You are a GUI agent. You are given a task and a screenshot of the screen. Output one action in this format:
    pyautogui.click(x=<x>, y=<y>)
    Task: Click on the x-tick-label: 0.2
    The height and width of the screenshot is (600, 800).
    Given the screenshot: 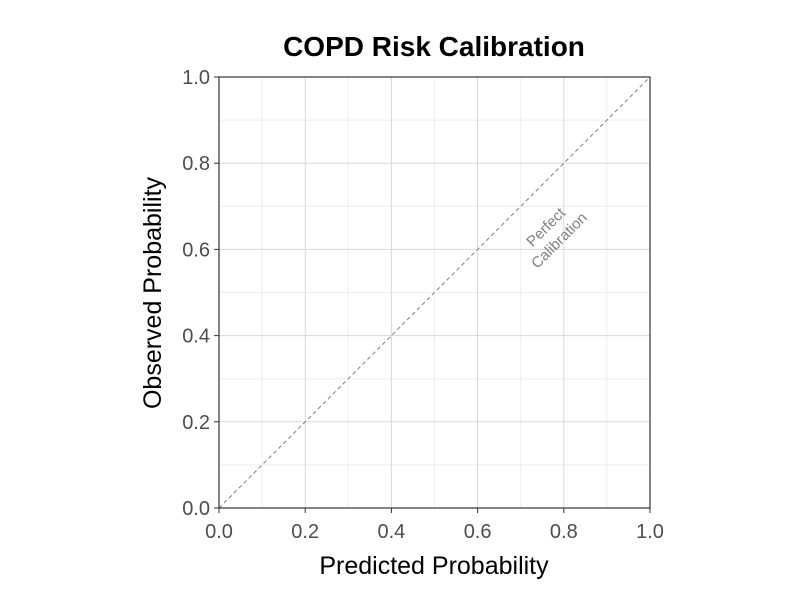 What is the action you would take?
    pyautogui.click(x=305, y=532)
    